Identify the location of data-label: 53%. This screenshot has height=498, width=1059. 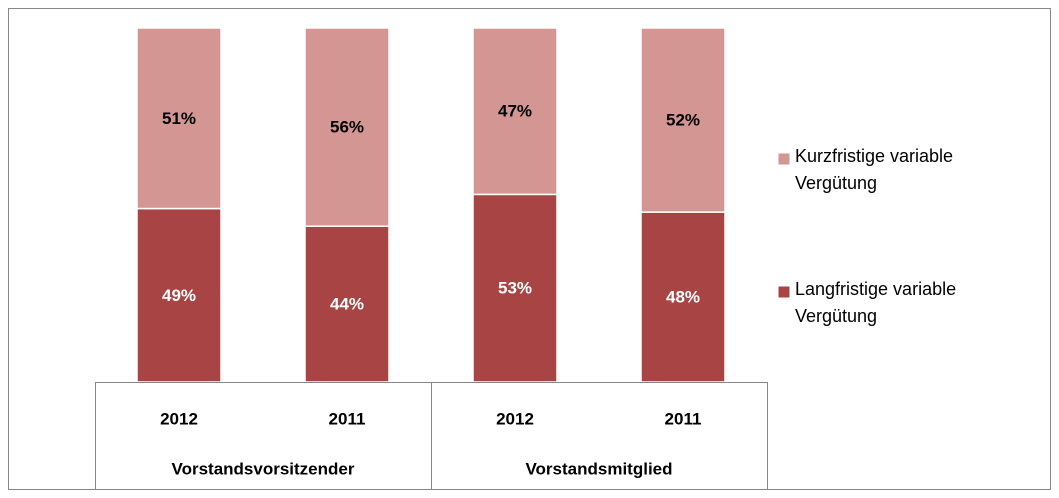
(515, 288).